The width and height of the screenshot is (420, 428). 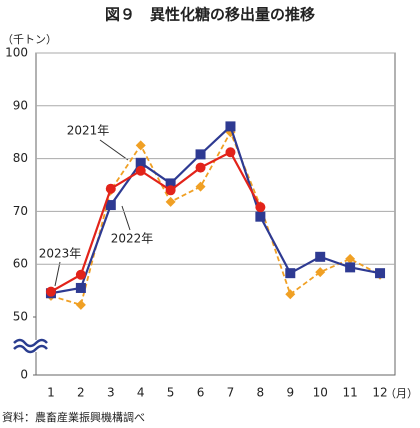 What do you see at coordinates (60, 254) in the screenshot?
I see `series-label: 2023年` at bounding box center [60, 254].